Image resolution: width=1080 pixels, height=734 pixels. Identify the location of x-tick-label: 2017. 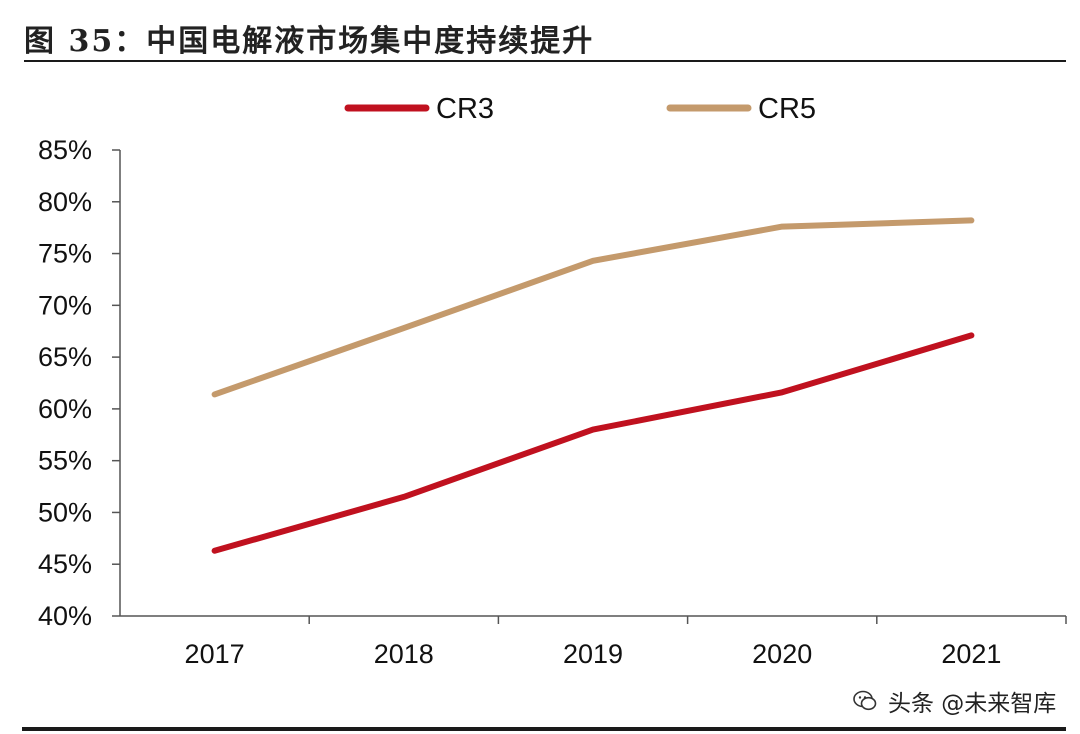
(215, 654).